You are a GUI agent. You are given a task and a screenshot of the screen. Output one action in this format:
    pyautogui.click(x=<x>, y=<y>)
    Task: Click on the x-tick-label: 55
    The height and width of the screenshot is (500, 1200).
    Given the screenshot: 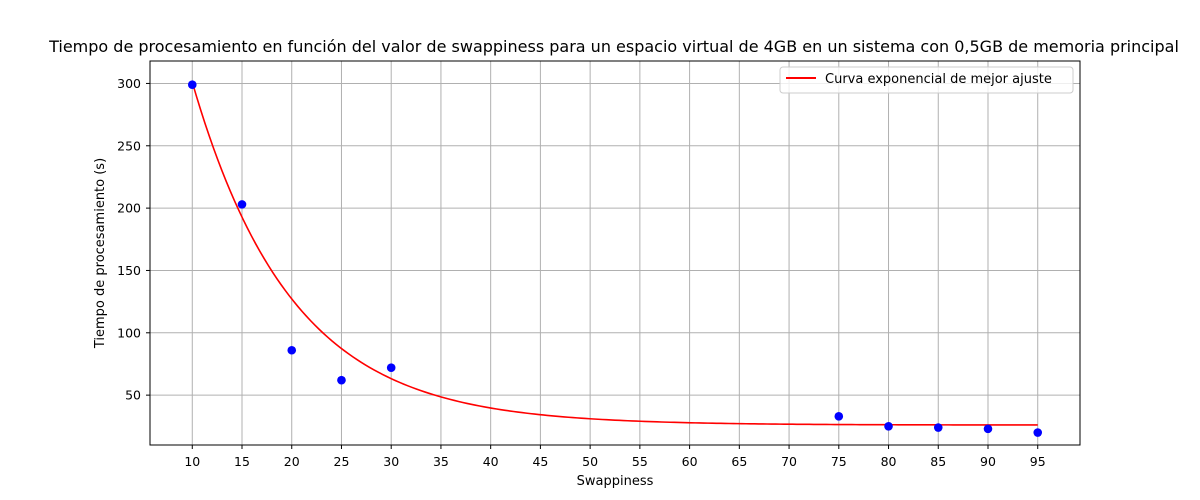 What is the action you would take?
    pyautogui.click(x=640, y=461)
    